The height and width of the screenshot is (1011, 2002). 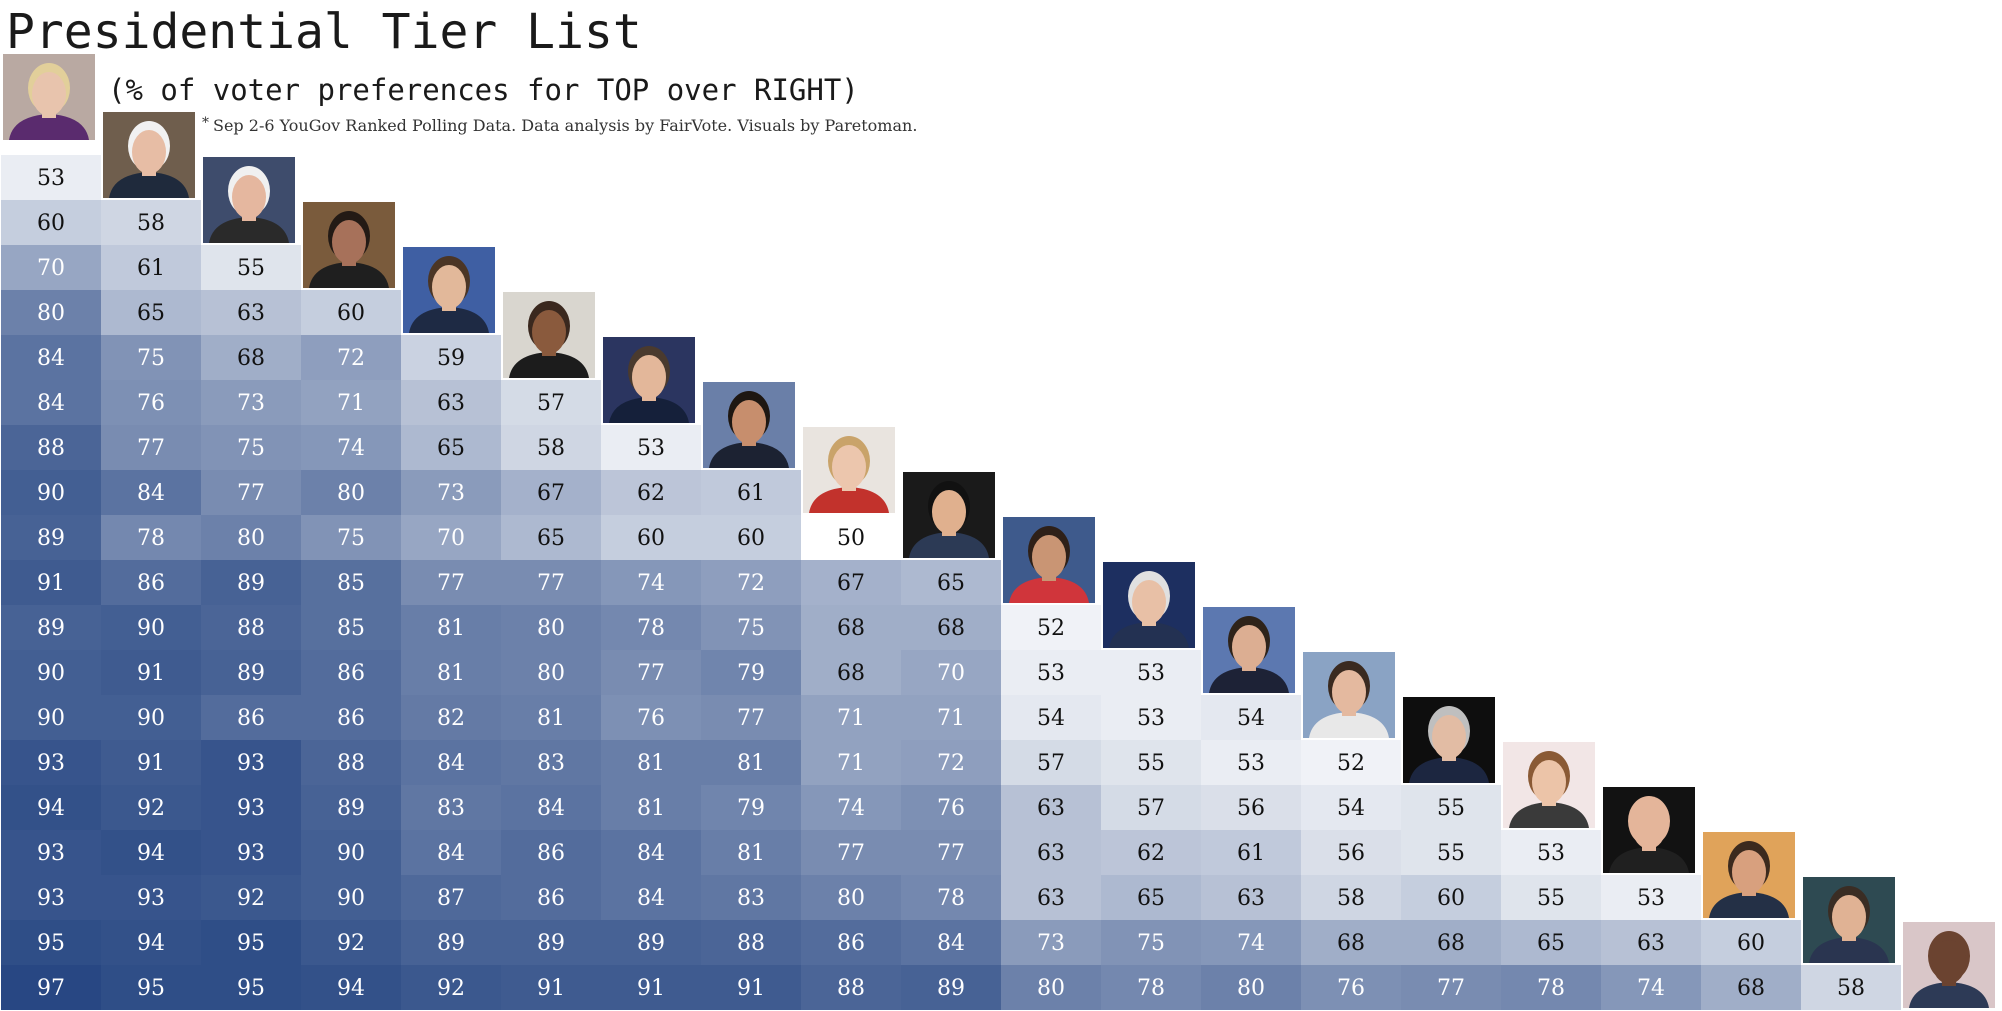 I want to click on cell-value-label: 90, so click(x=151, y=718).